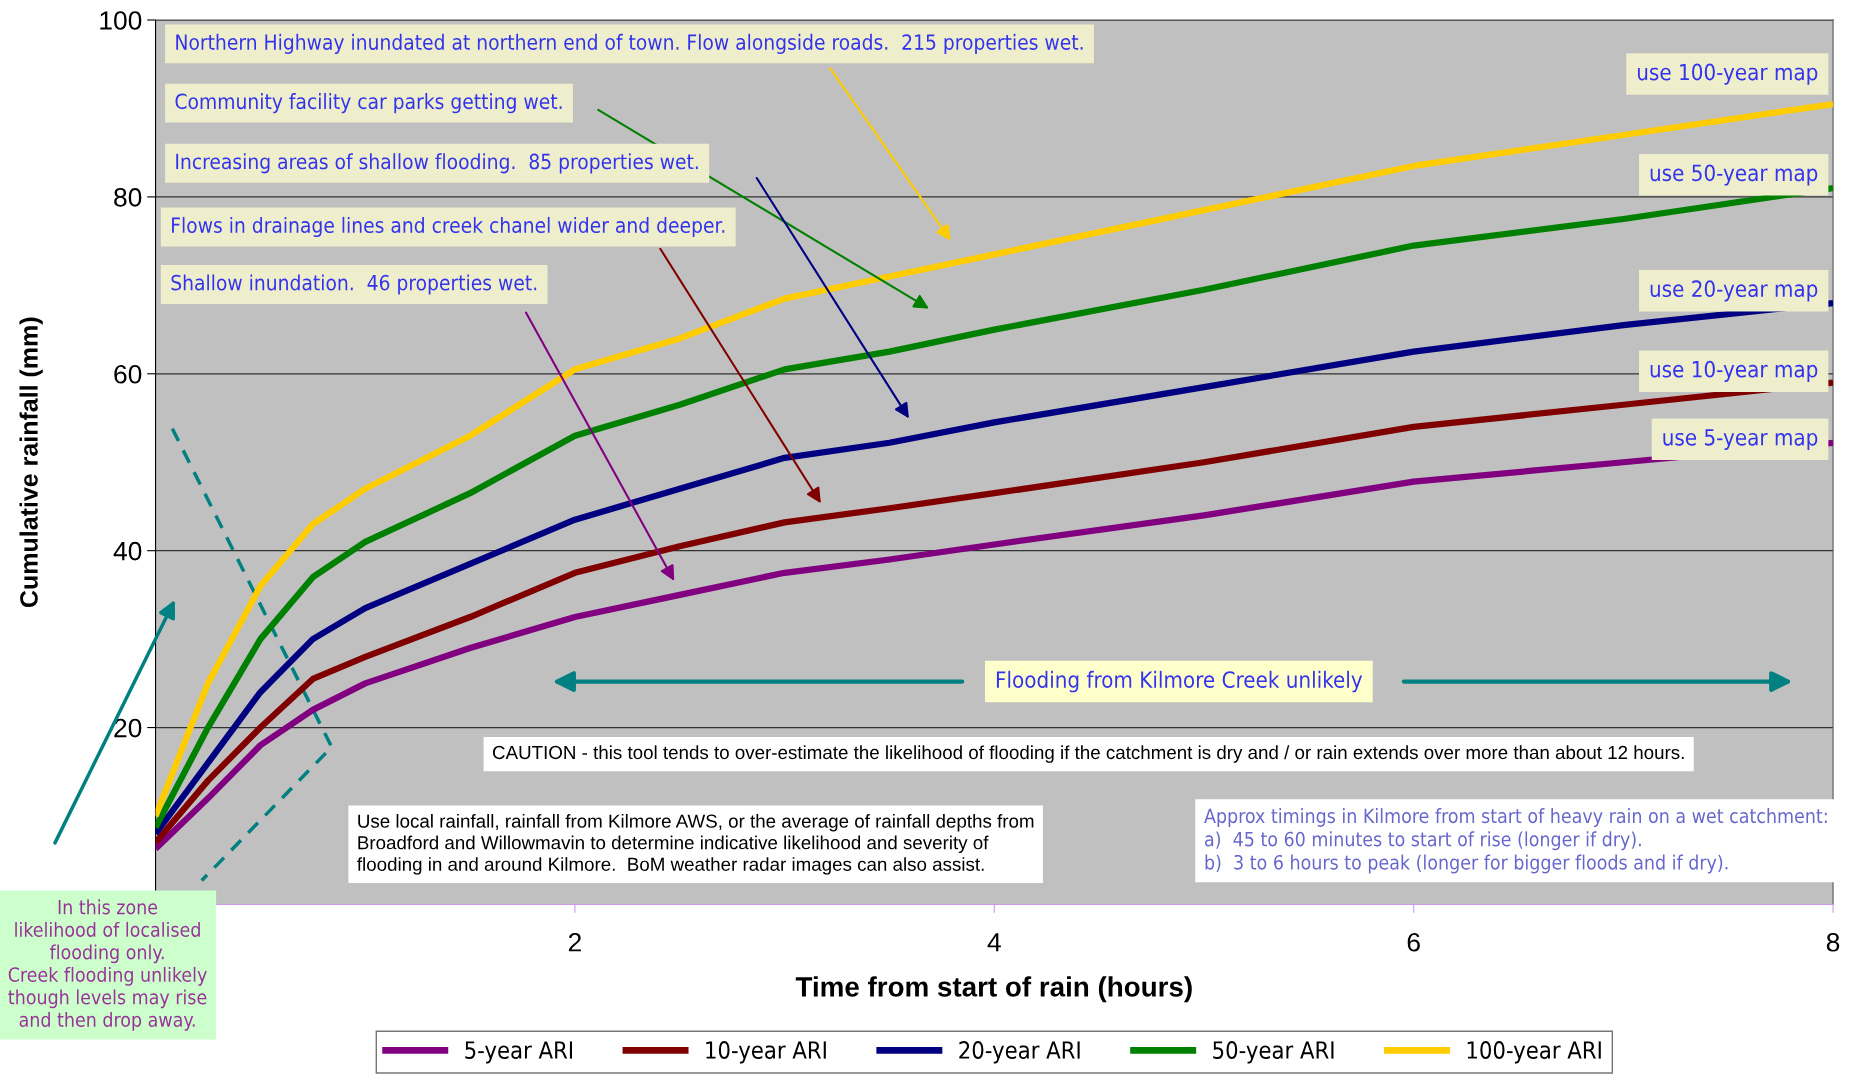 The height and width of the screenshot is (1088, 1854). Describe the element at coordinates (766, 1052) in the screenshot. I see `legend-label: 10-year ARI` at that location.